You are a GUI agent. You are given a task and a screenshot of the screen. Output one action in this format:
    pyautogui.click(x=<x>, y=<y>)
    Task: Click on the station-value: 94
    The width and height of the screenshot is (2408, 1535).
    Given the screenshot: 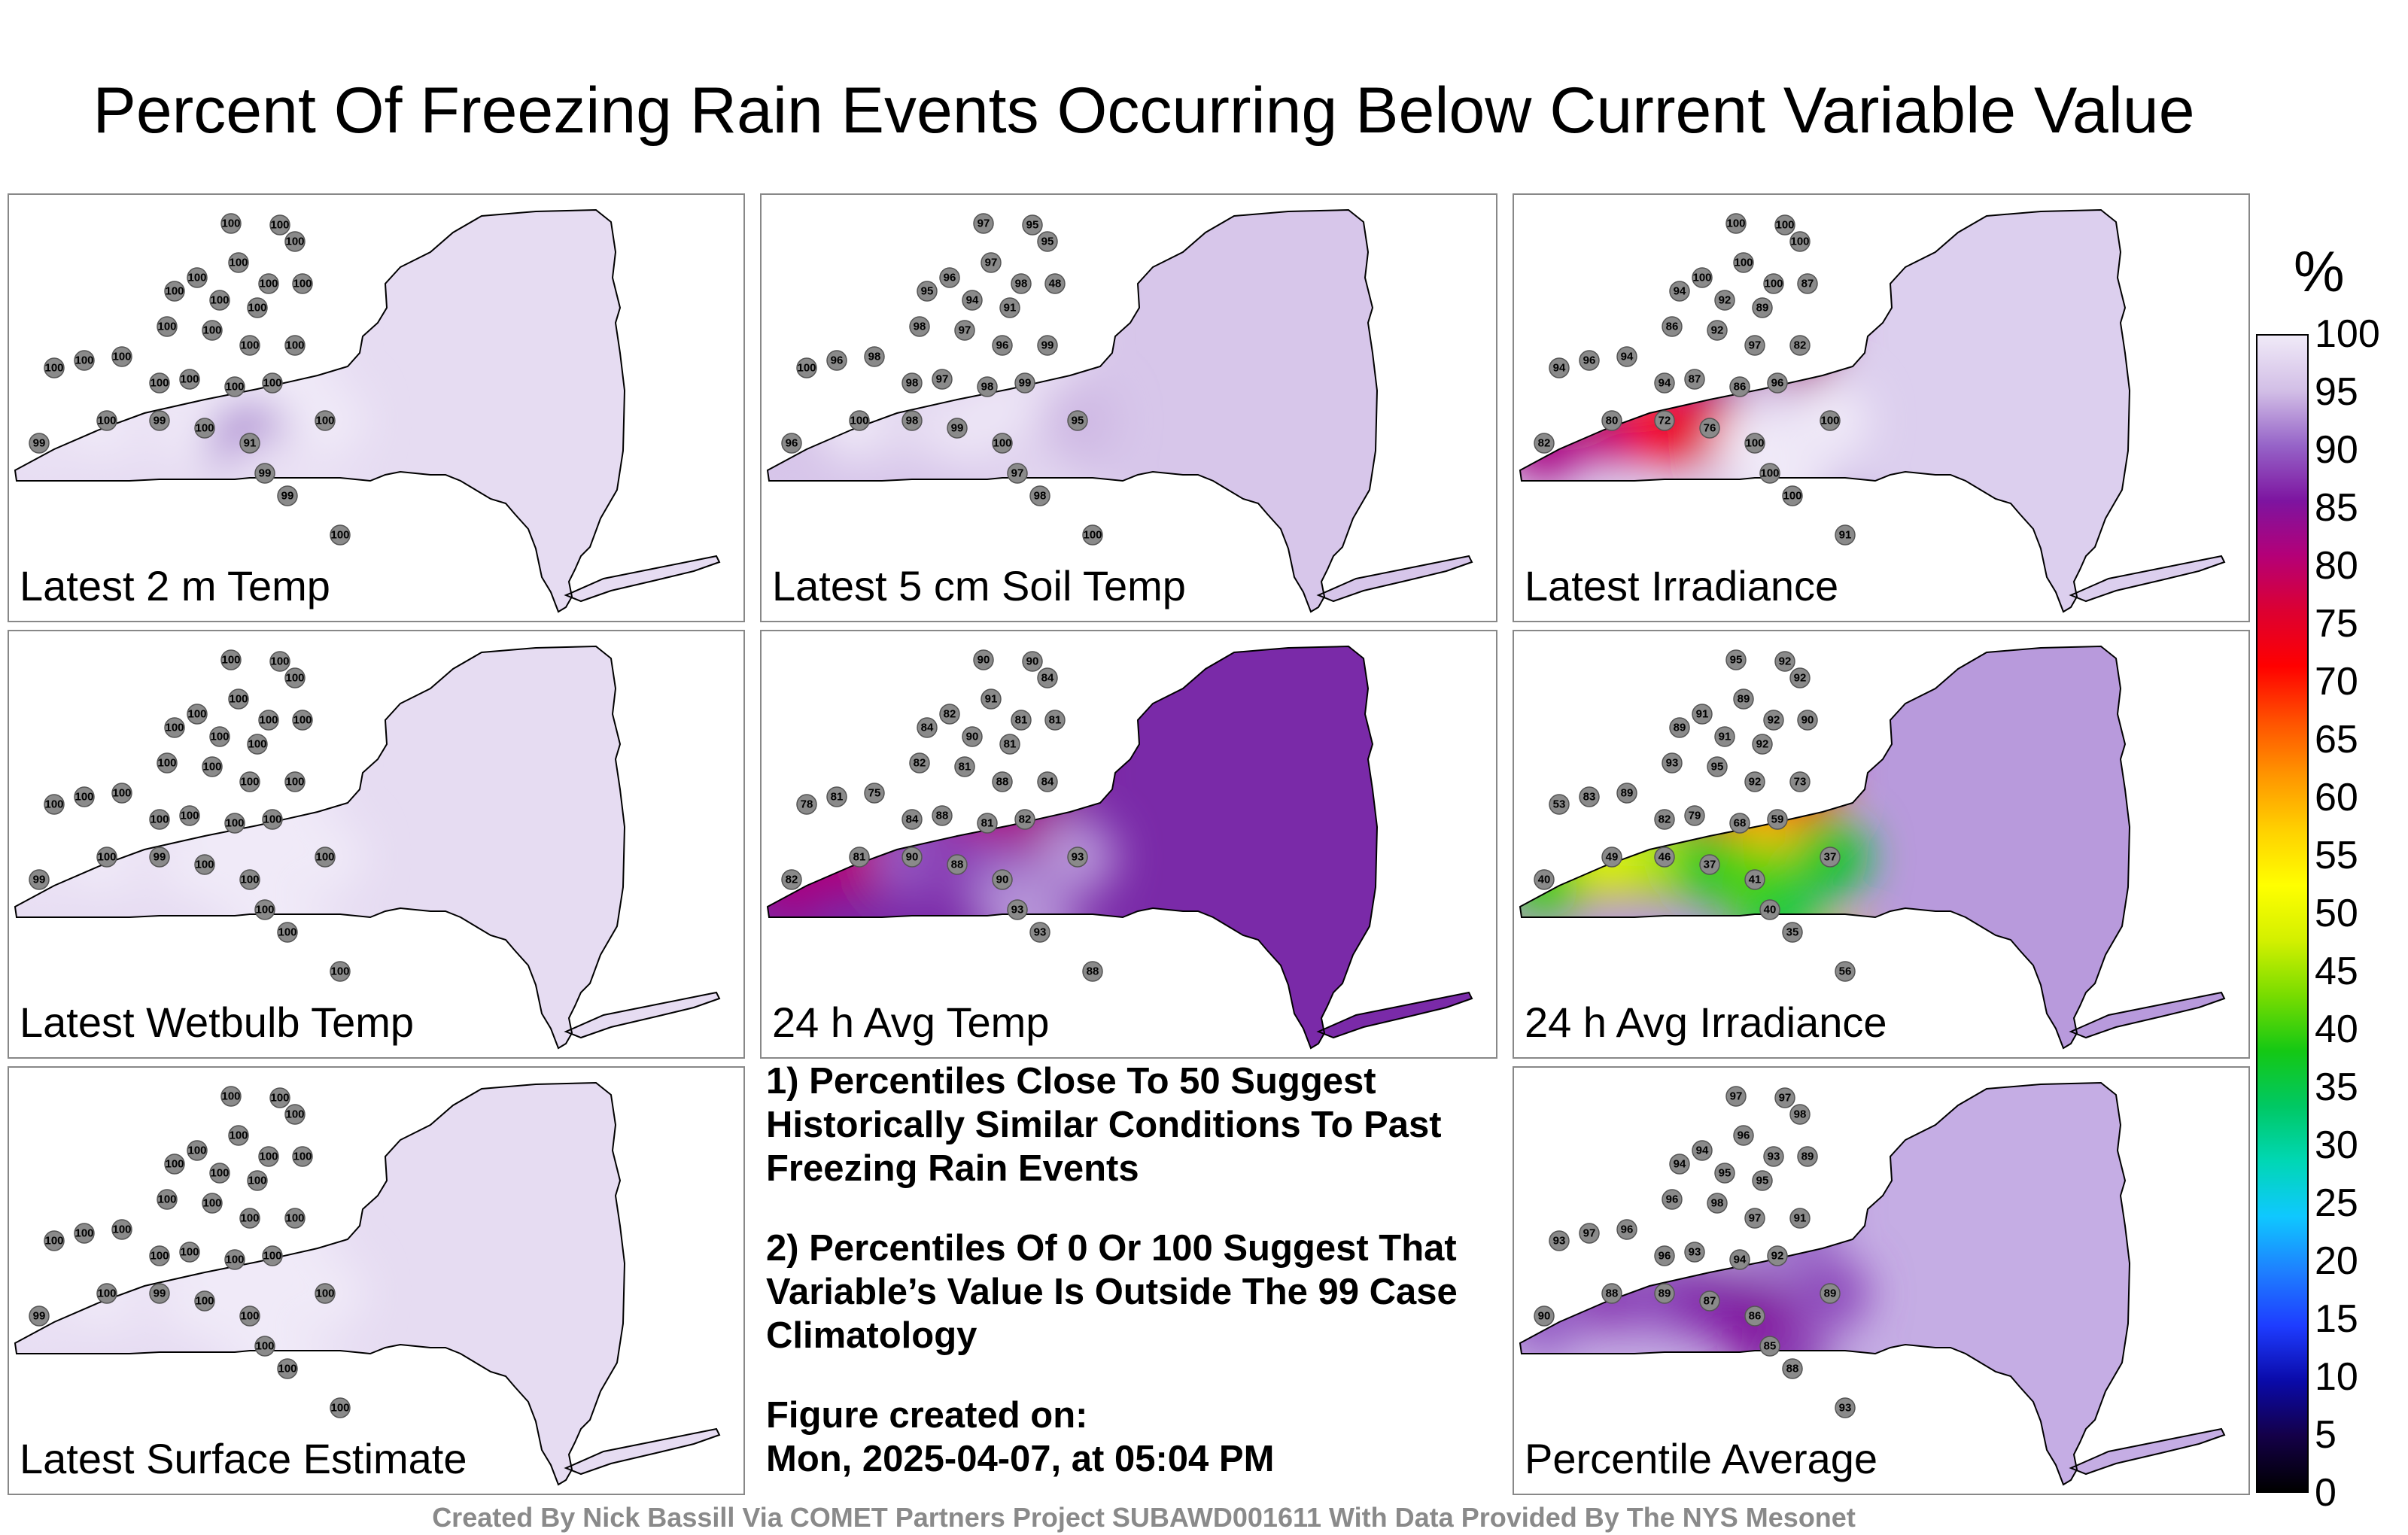 What is the action you would take?
    pyautogui.click(x=1680, y=291)
    